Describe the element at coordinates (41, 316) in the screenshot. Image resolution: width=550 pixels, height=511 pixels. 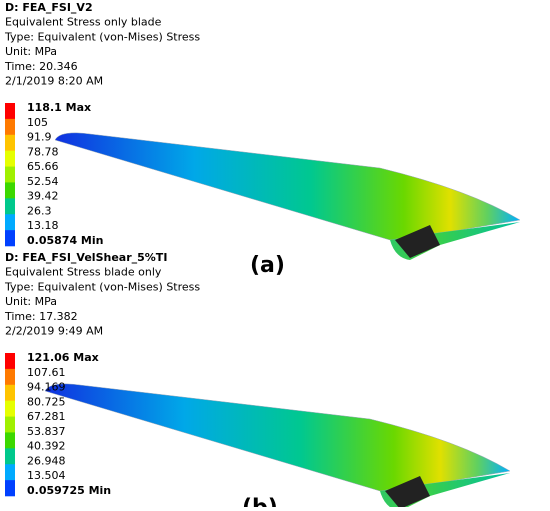
I see `header-line: Time: 17.382` at that location.